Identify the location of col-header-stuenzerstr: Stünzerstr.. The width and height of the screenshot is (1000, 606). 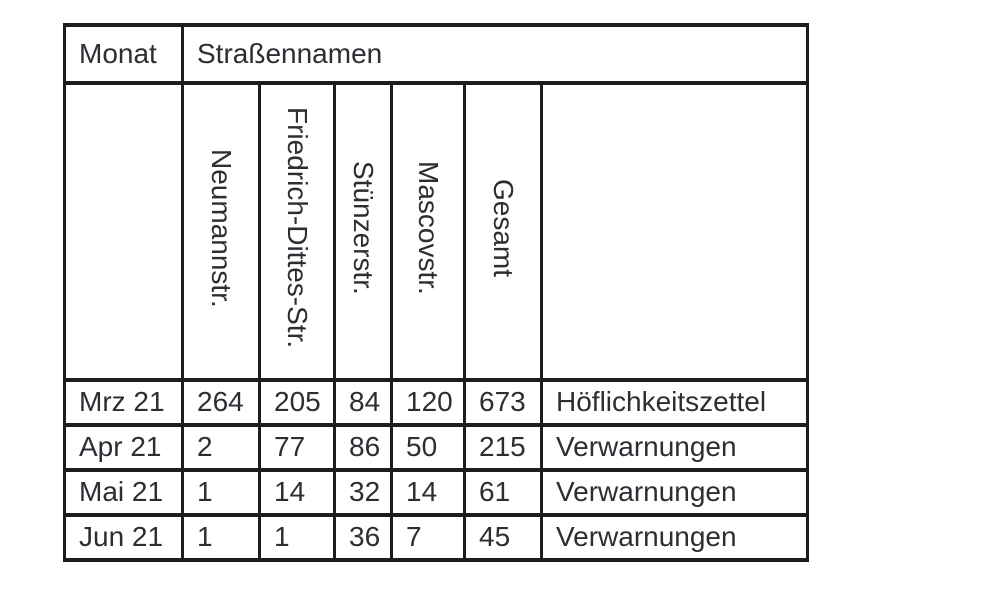
(363, 231).